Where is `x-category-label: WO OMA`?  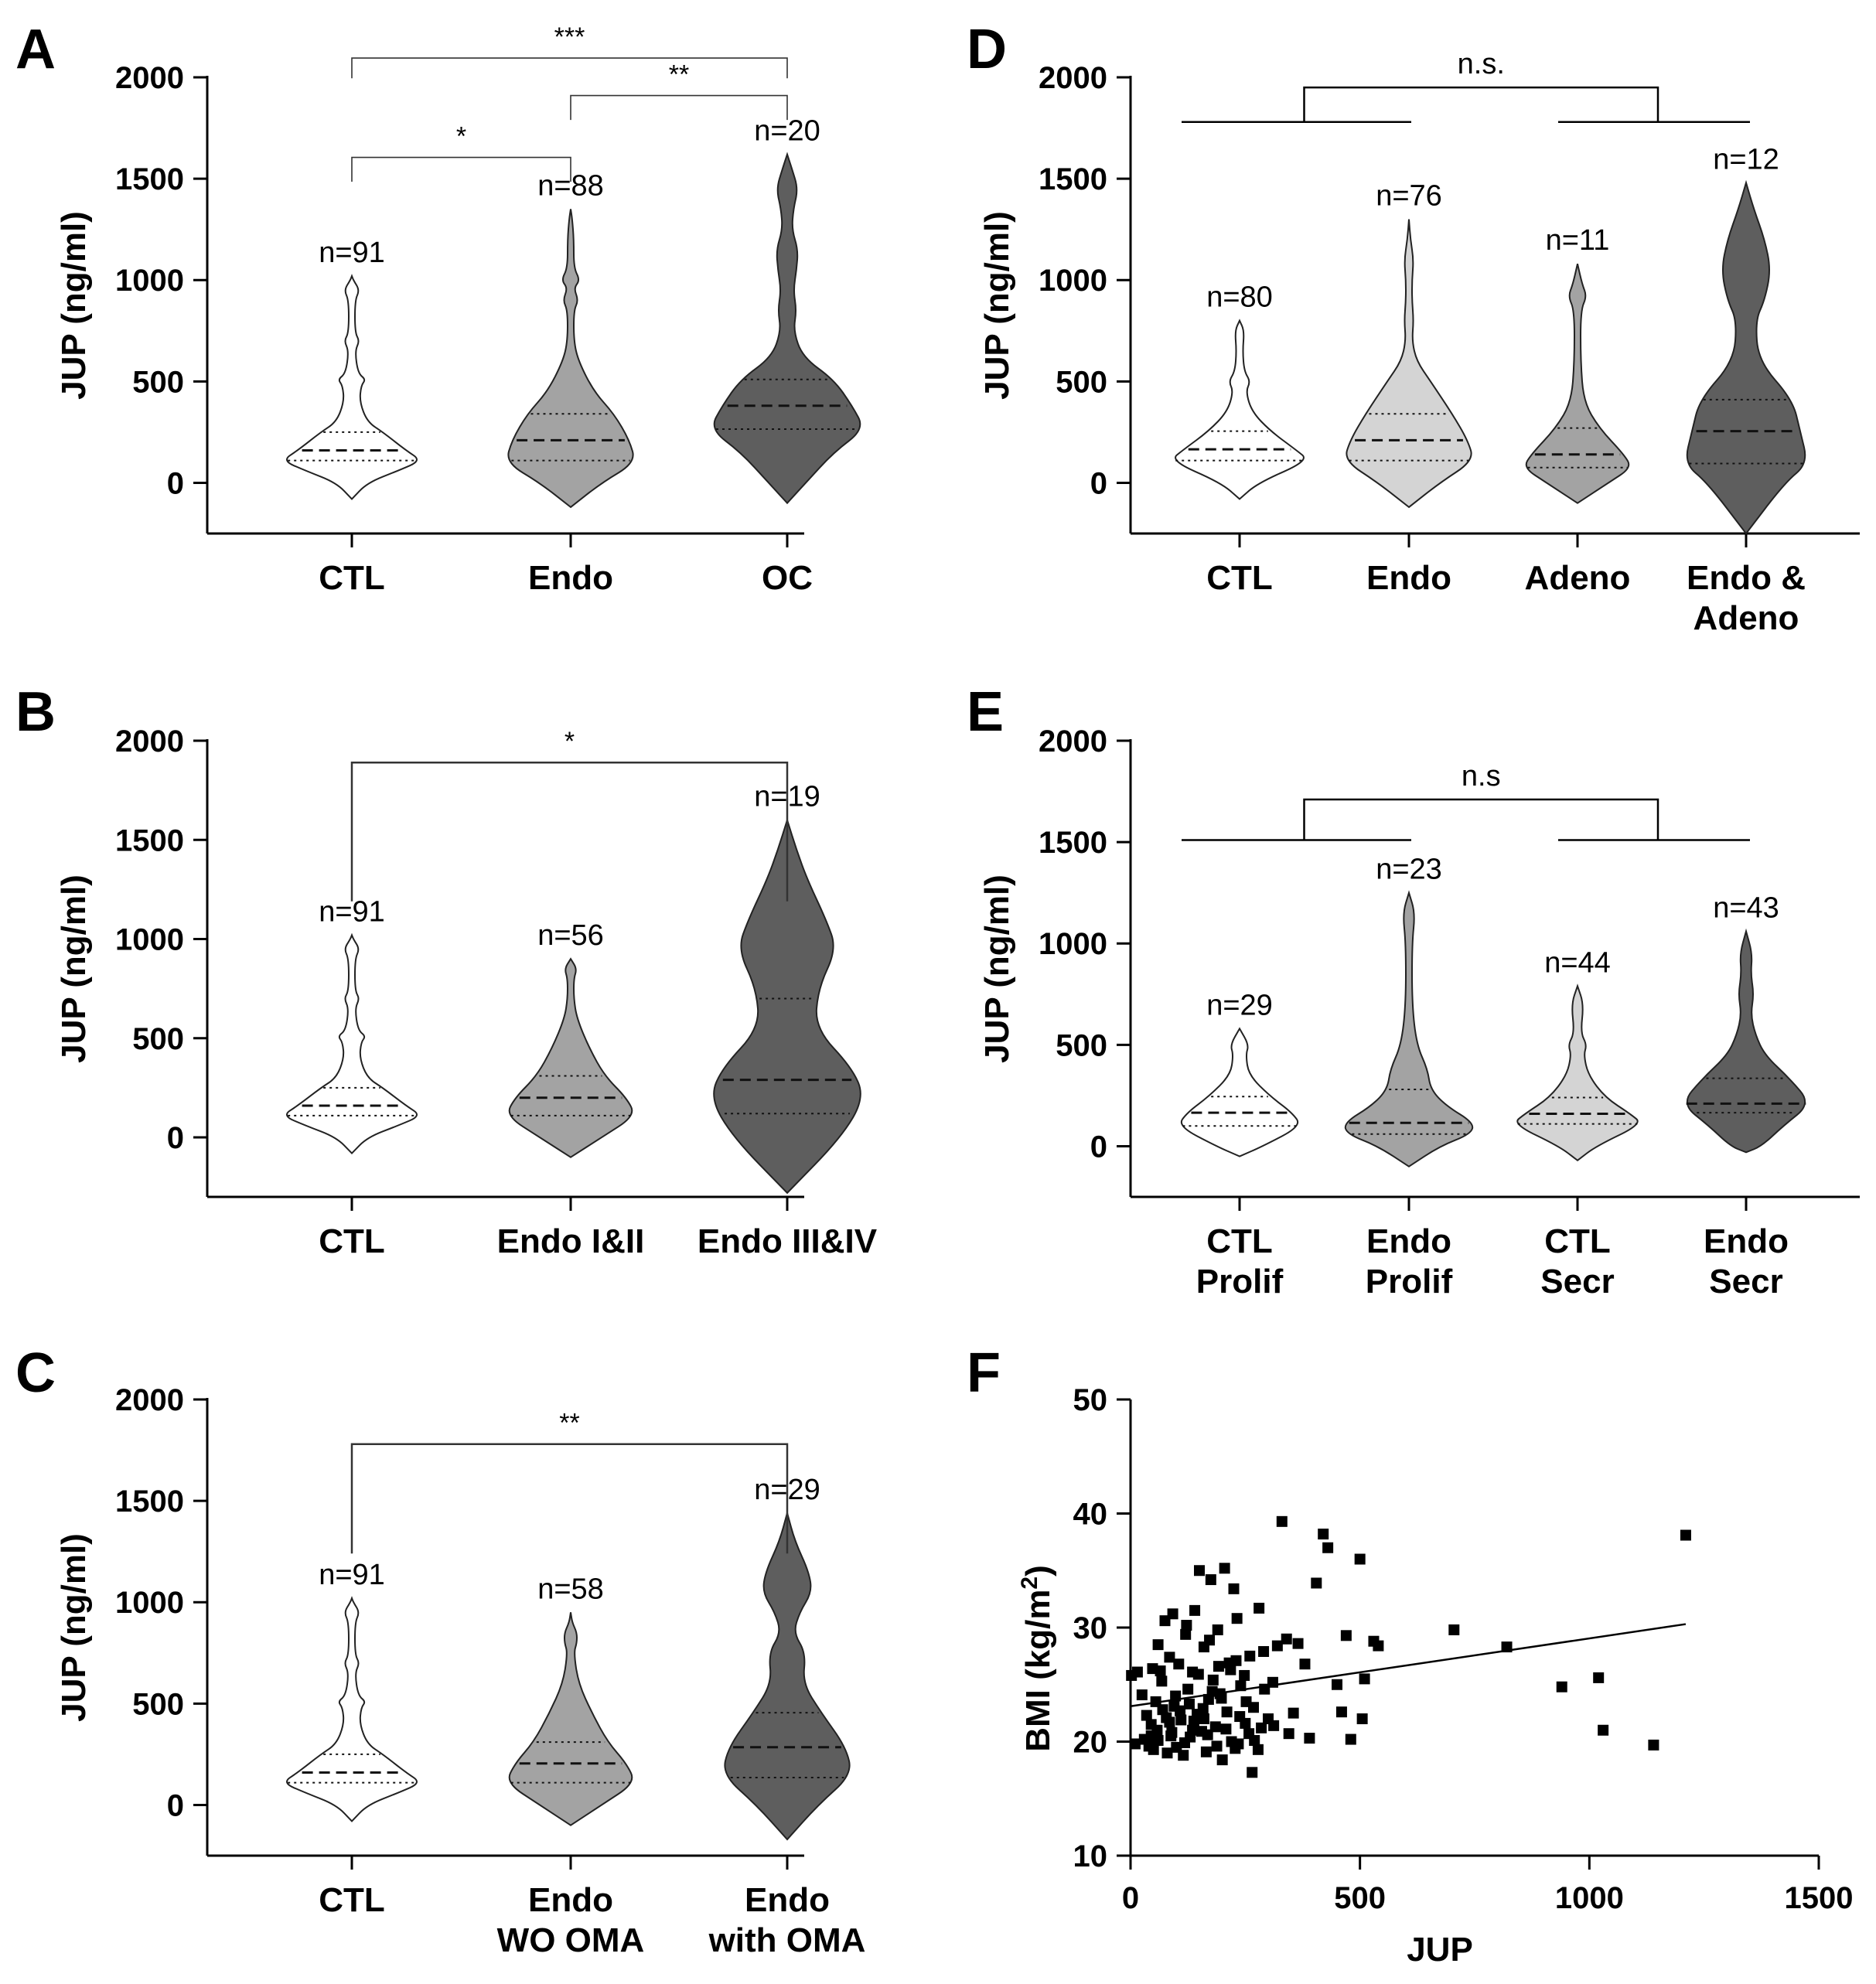 x-category-label: WO OMA is located at coordinates (571, 1940).